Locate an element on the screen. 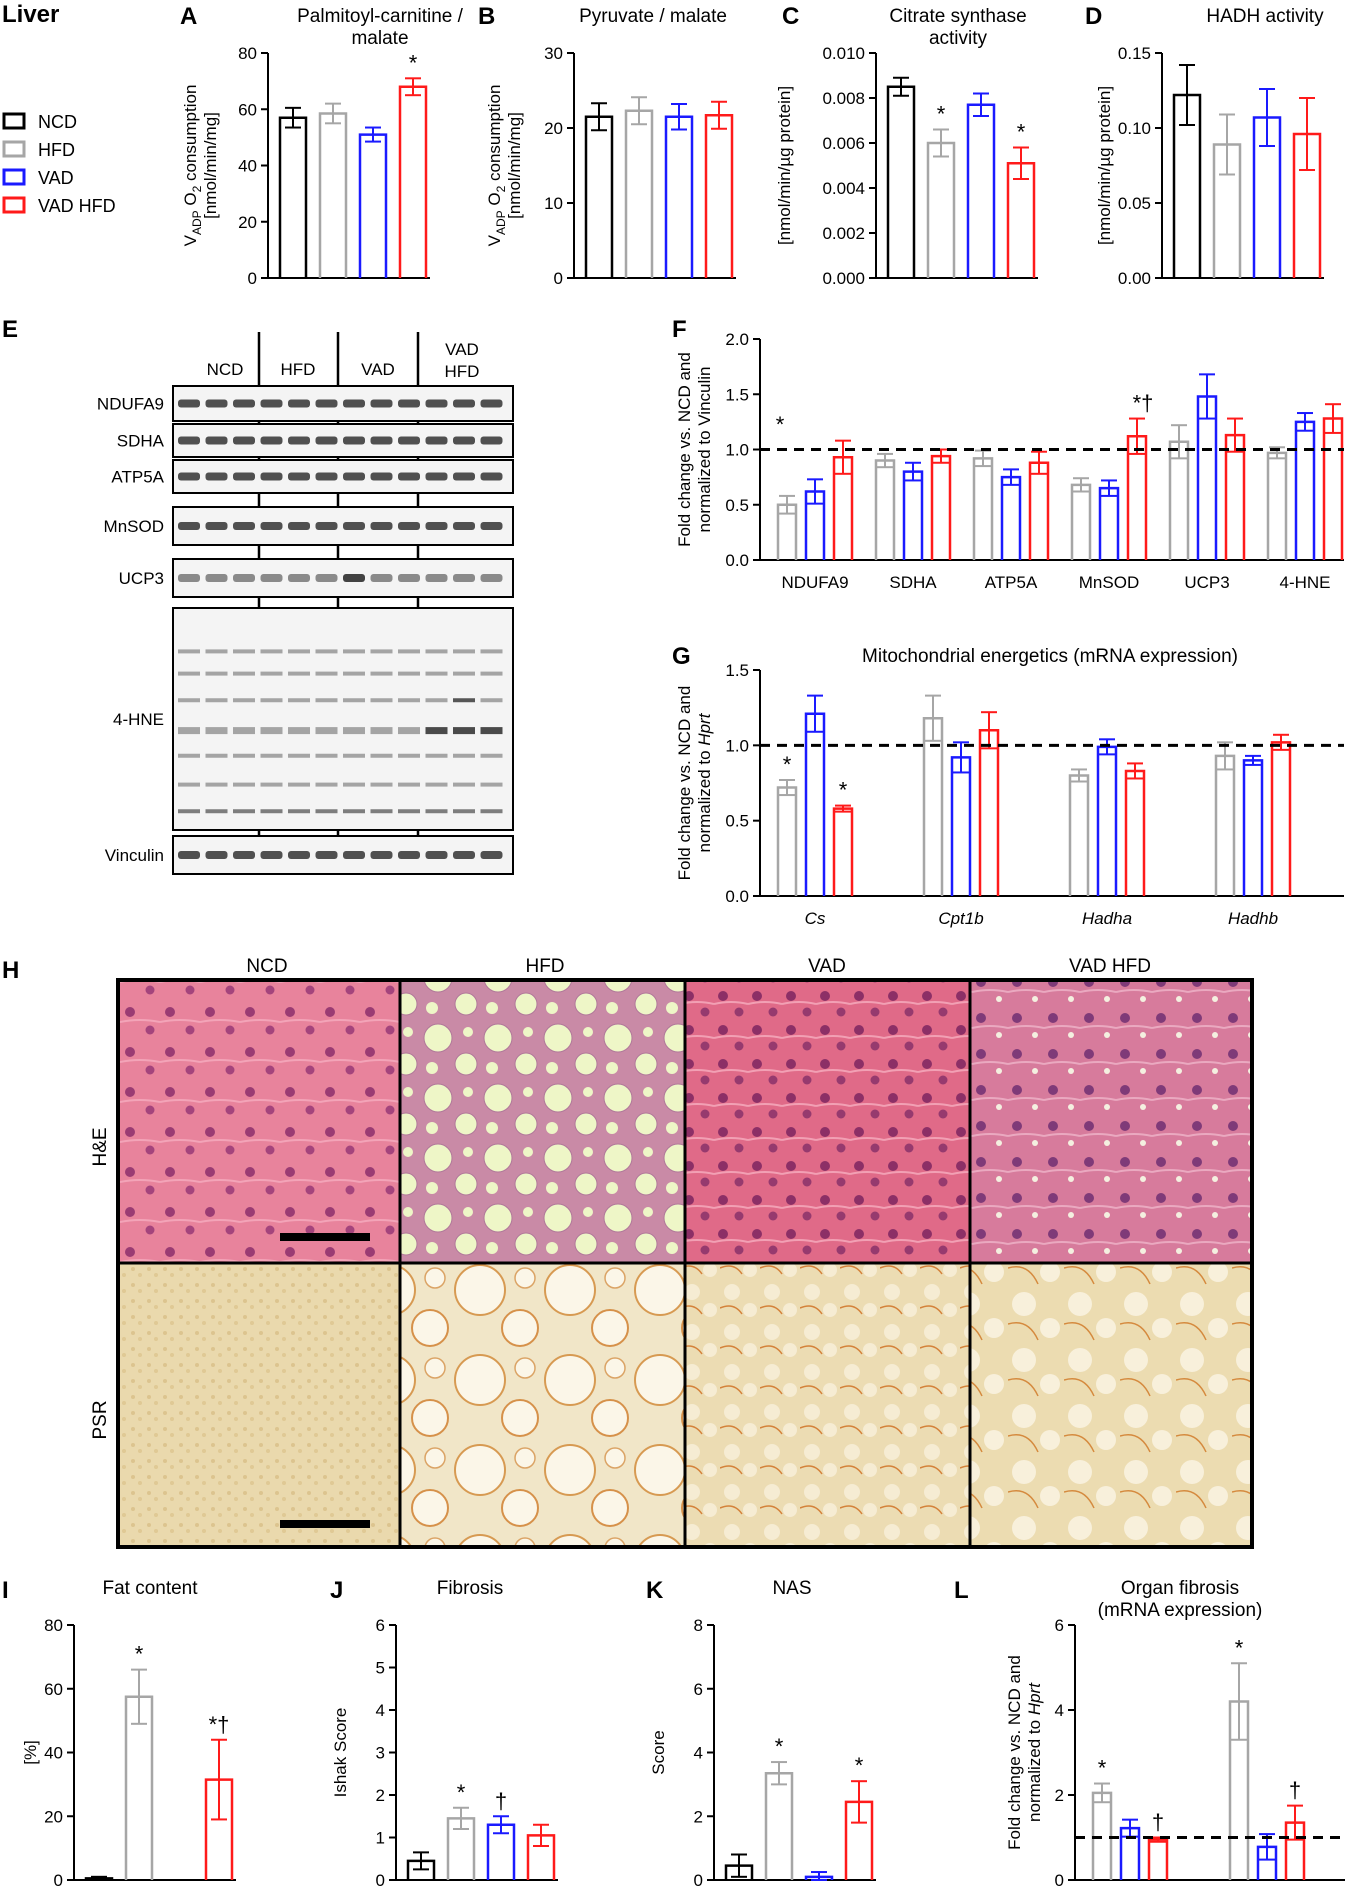 This screenshot has width=1358, height=1889. bar-hfd is located at coordinates (1277, 505).